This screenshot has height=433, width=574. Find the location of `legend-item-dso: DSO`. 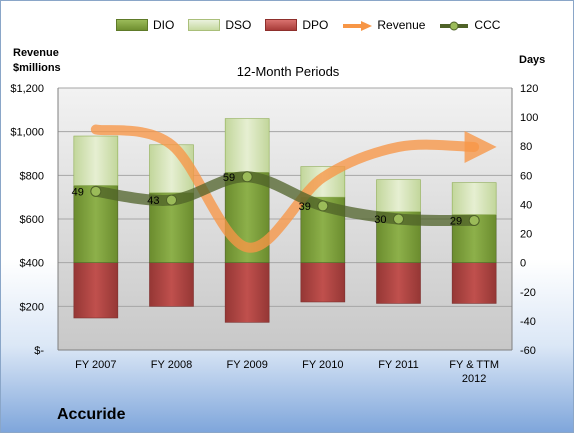

legend-item-dso: DSO is located at coordinates (219, 25).